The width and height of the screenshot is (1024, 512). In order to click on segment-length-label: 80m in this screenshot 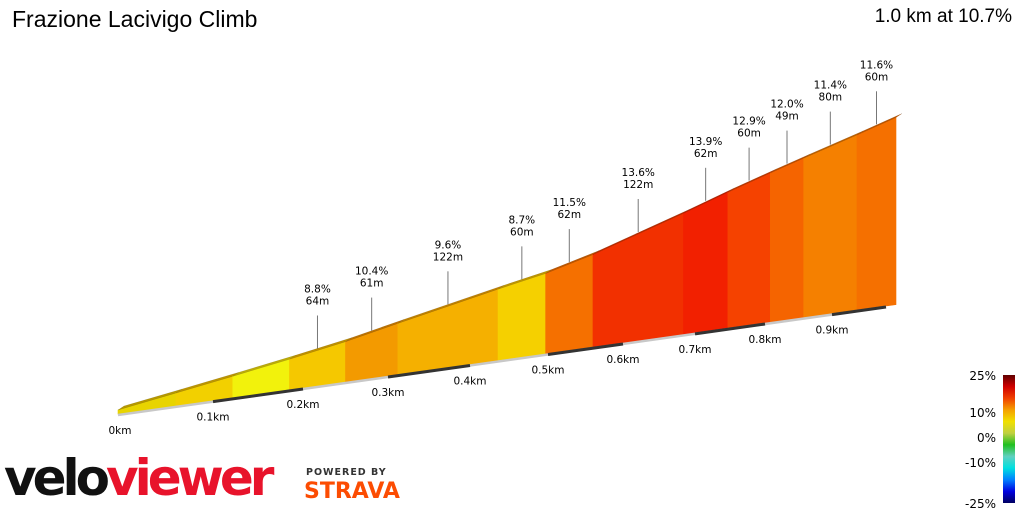, I will do `click(831, 98)`.